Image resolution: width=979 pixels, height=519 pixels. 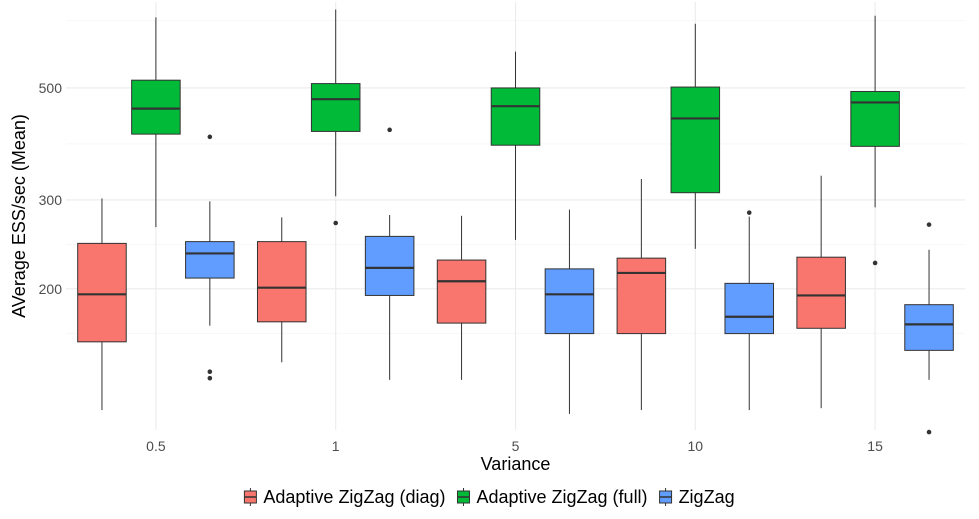 What do you see at coordinates (561, 497) in the screenshot?
I see `legend-label: Adaptive ZigZag (full)` at bounding box center [561, 497].